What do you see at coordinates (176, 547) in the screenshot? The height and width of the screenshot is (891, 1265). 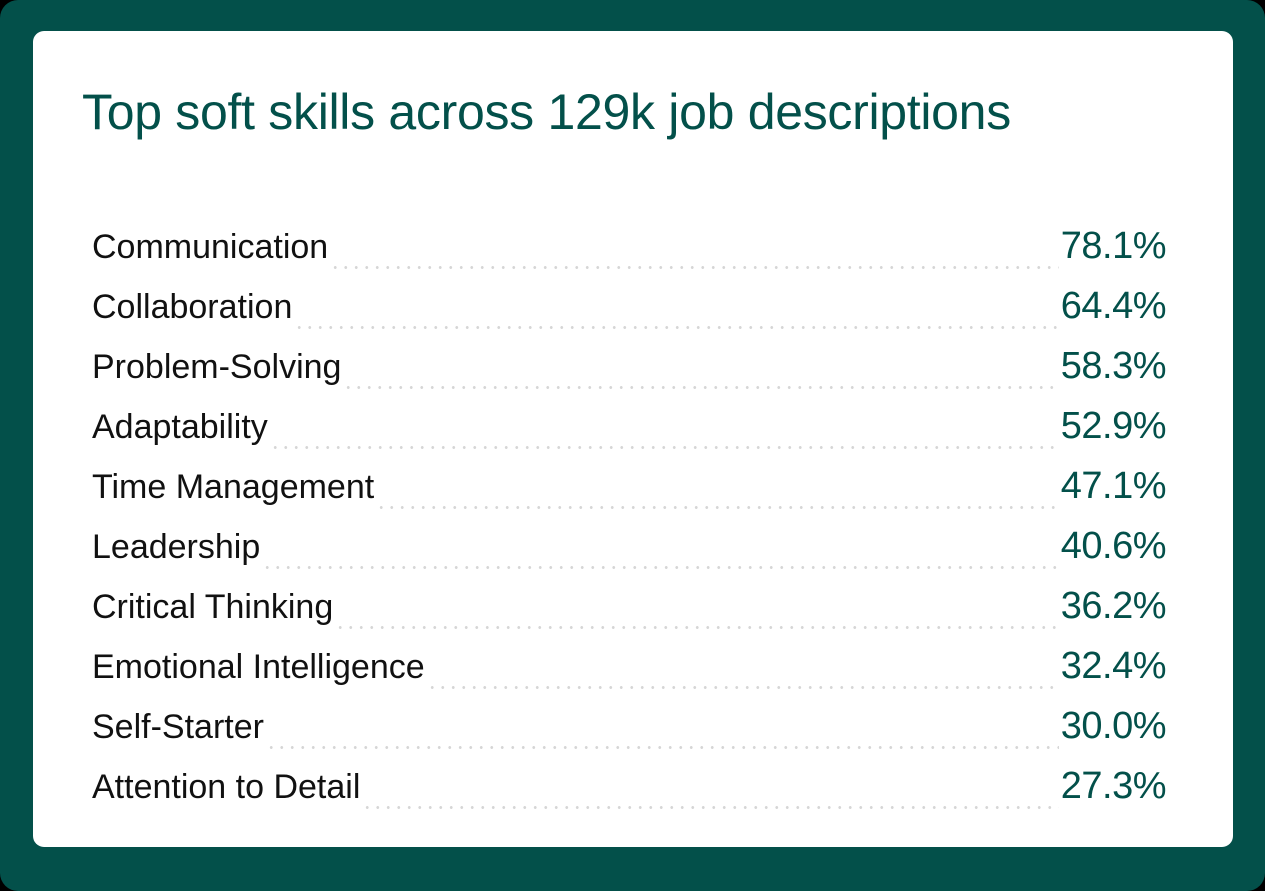 I see `skill-label: Leadership` at bounding box center [176, 547].